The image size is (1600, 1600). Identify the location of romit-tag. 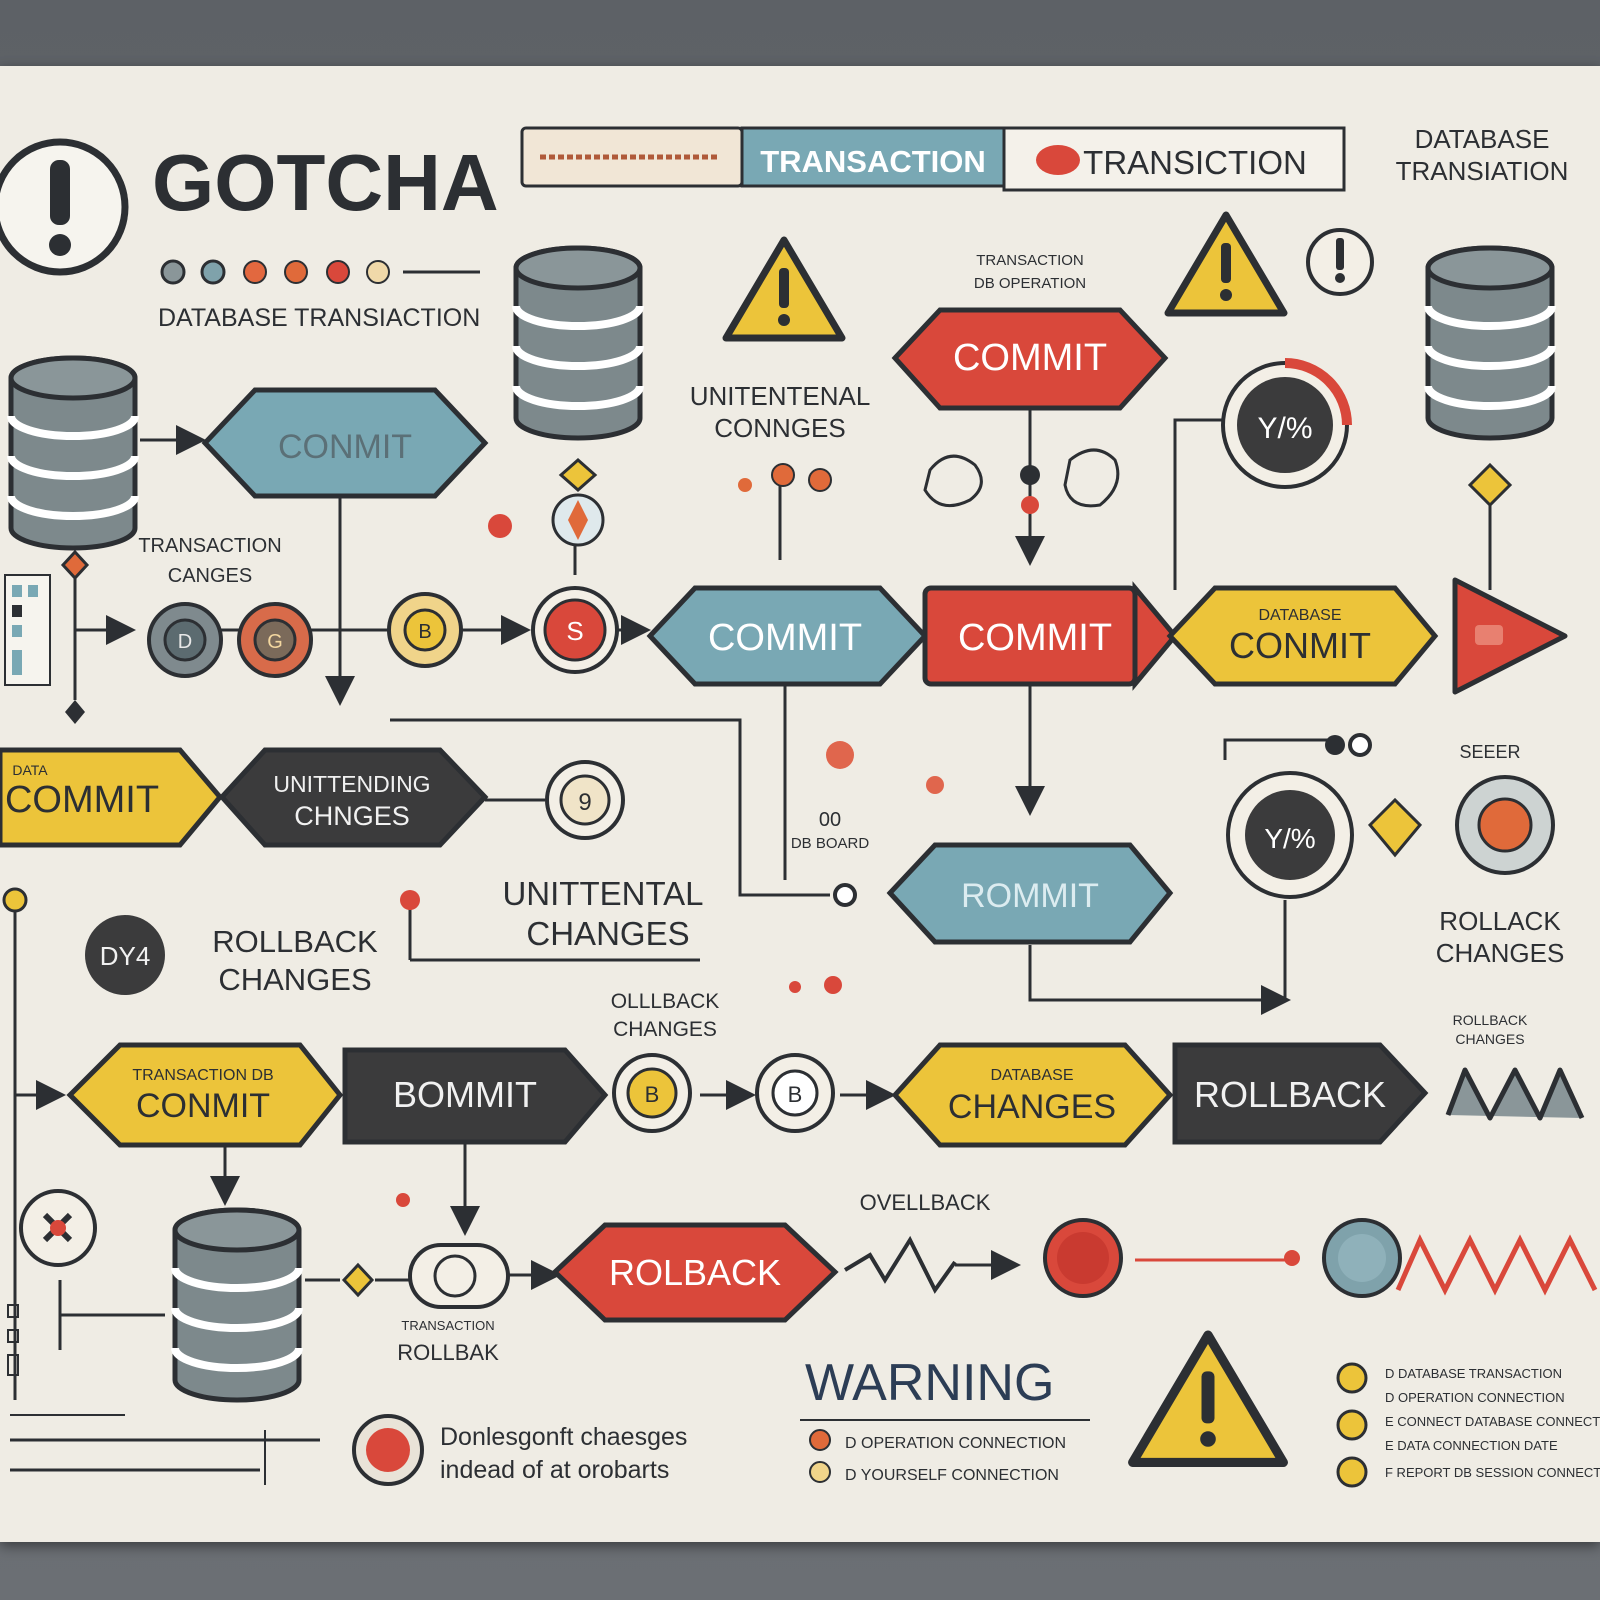
(1003, 893).